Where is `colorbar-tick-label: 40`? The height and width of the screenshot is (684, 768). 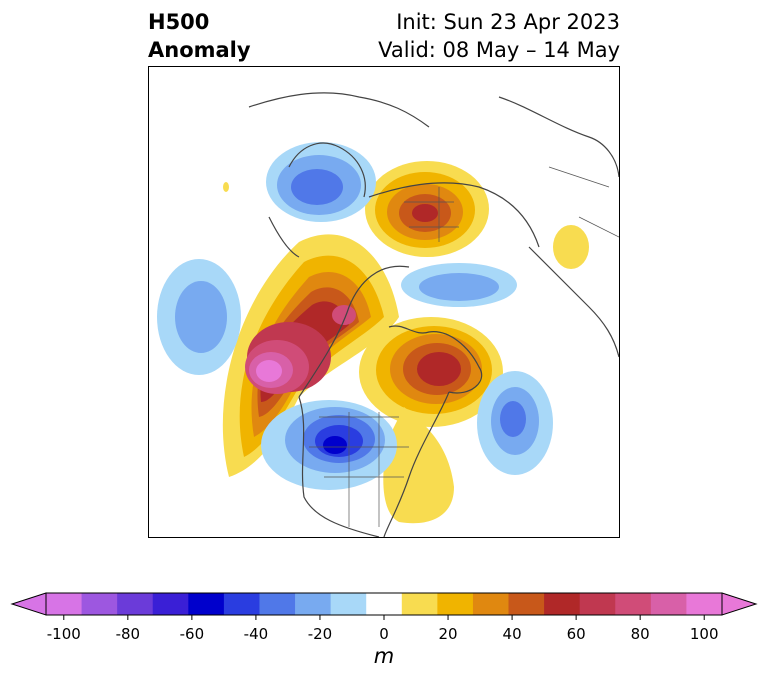
colorbar-tick-label: 40 is located at coordinates (512, 634).